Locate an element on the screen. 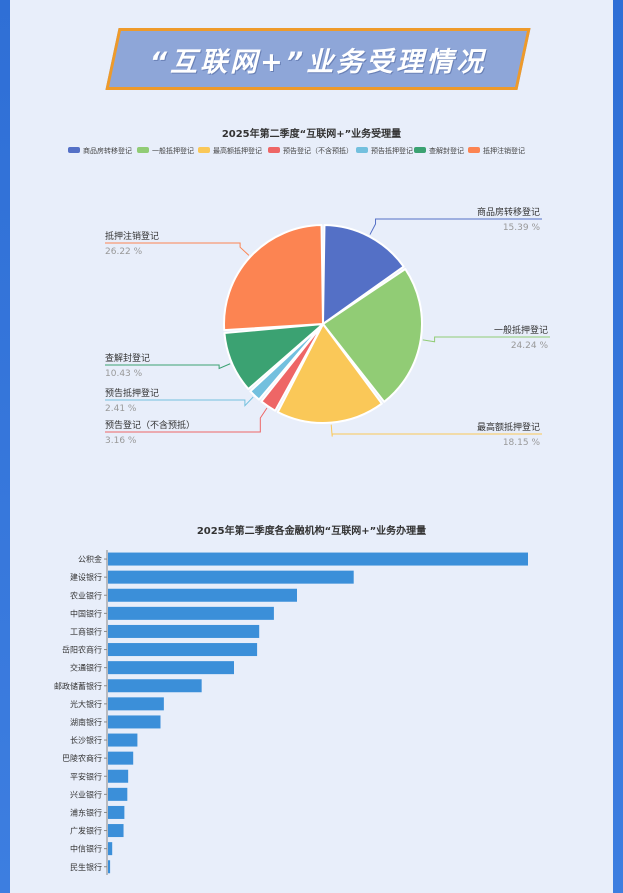 This screenshot has height=893, width=623. pie-label-2: 最高额抵押登记 is located at coordinates (508, 427).